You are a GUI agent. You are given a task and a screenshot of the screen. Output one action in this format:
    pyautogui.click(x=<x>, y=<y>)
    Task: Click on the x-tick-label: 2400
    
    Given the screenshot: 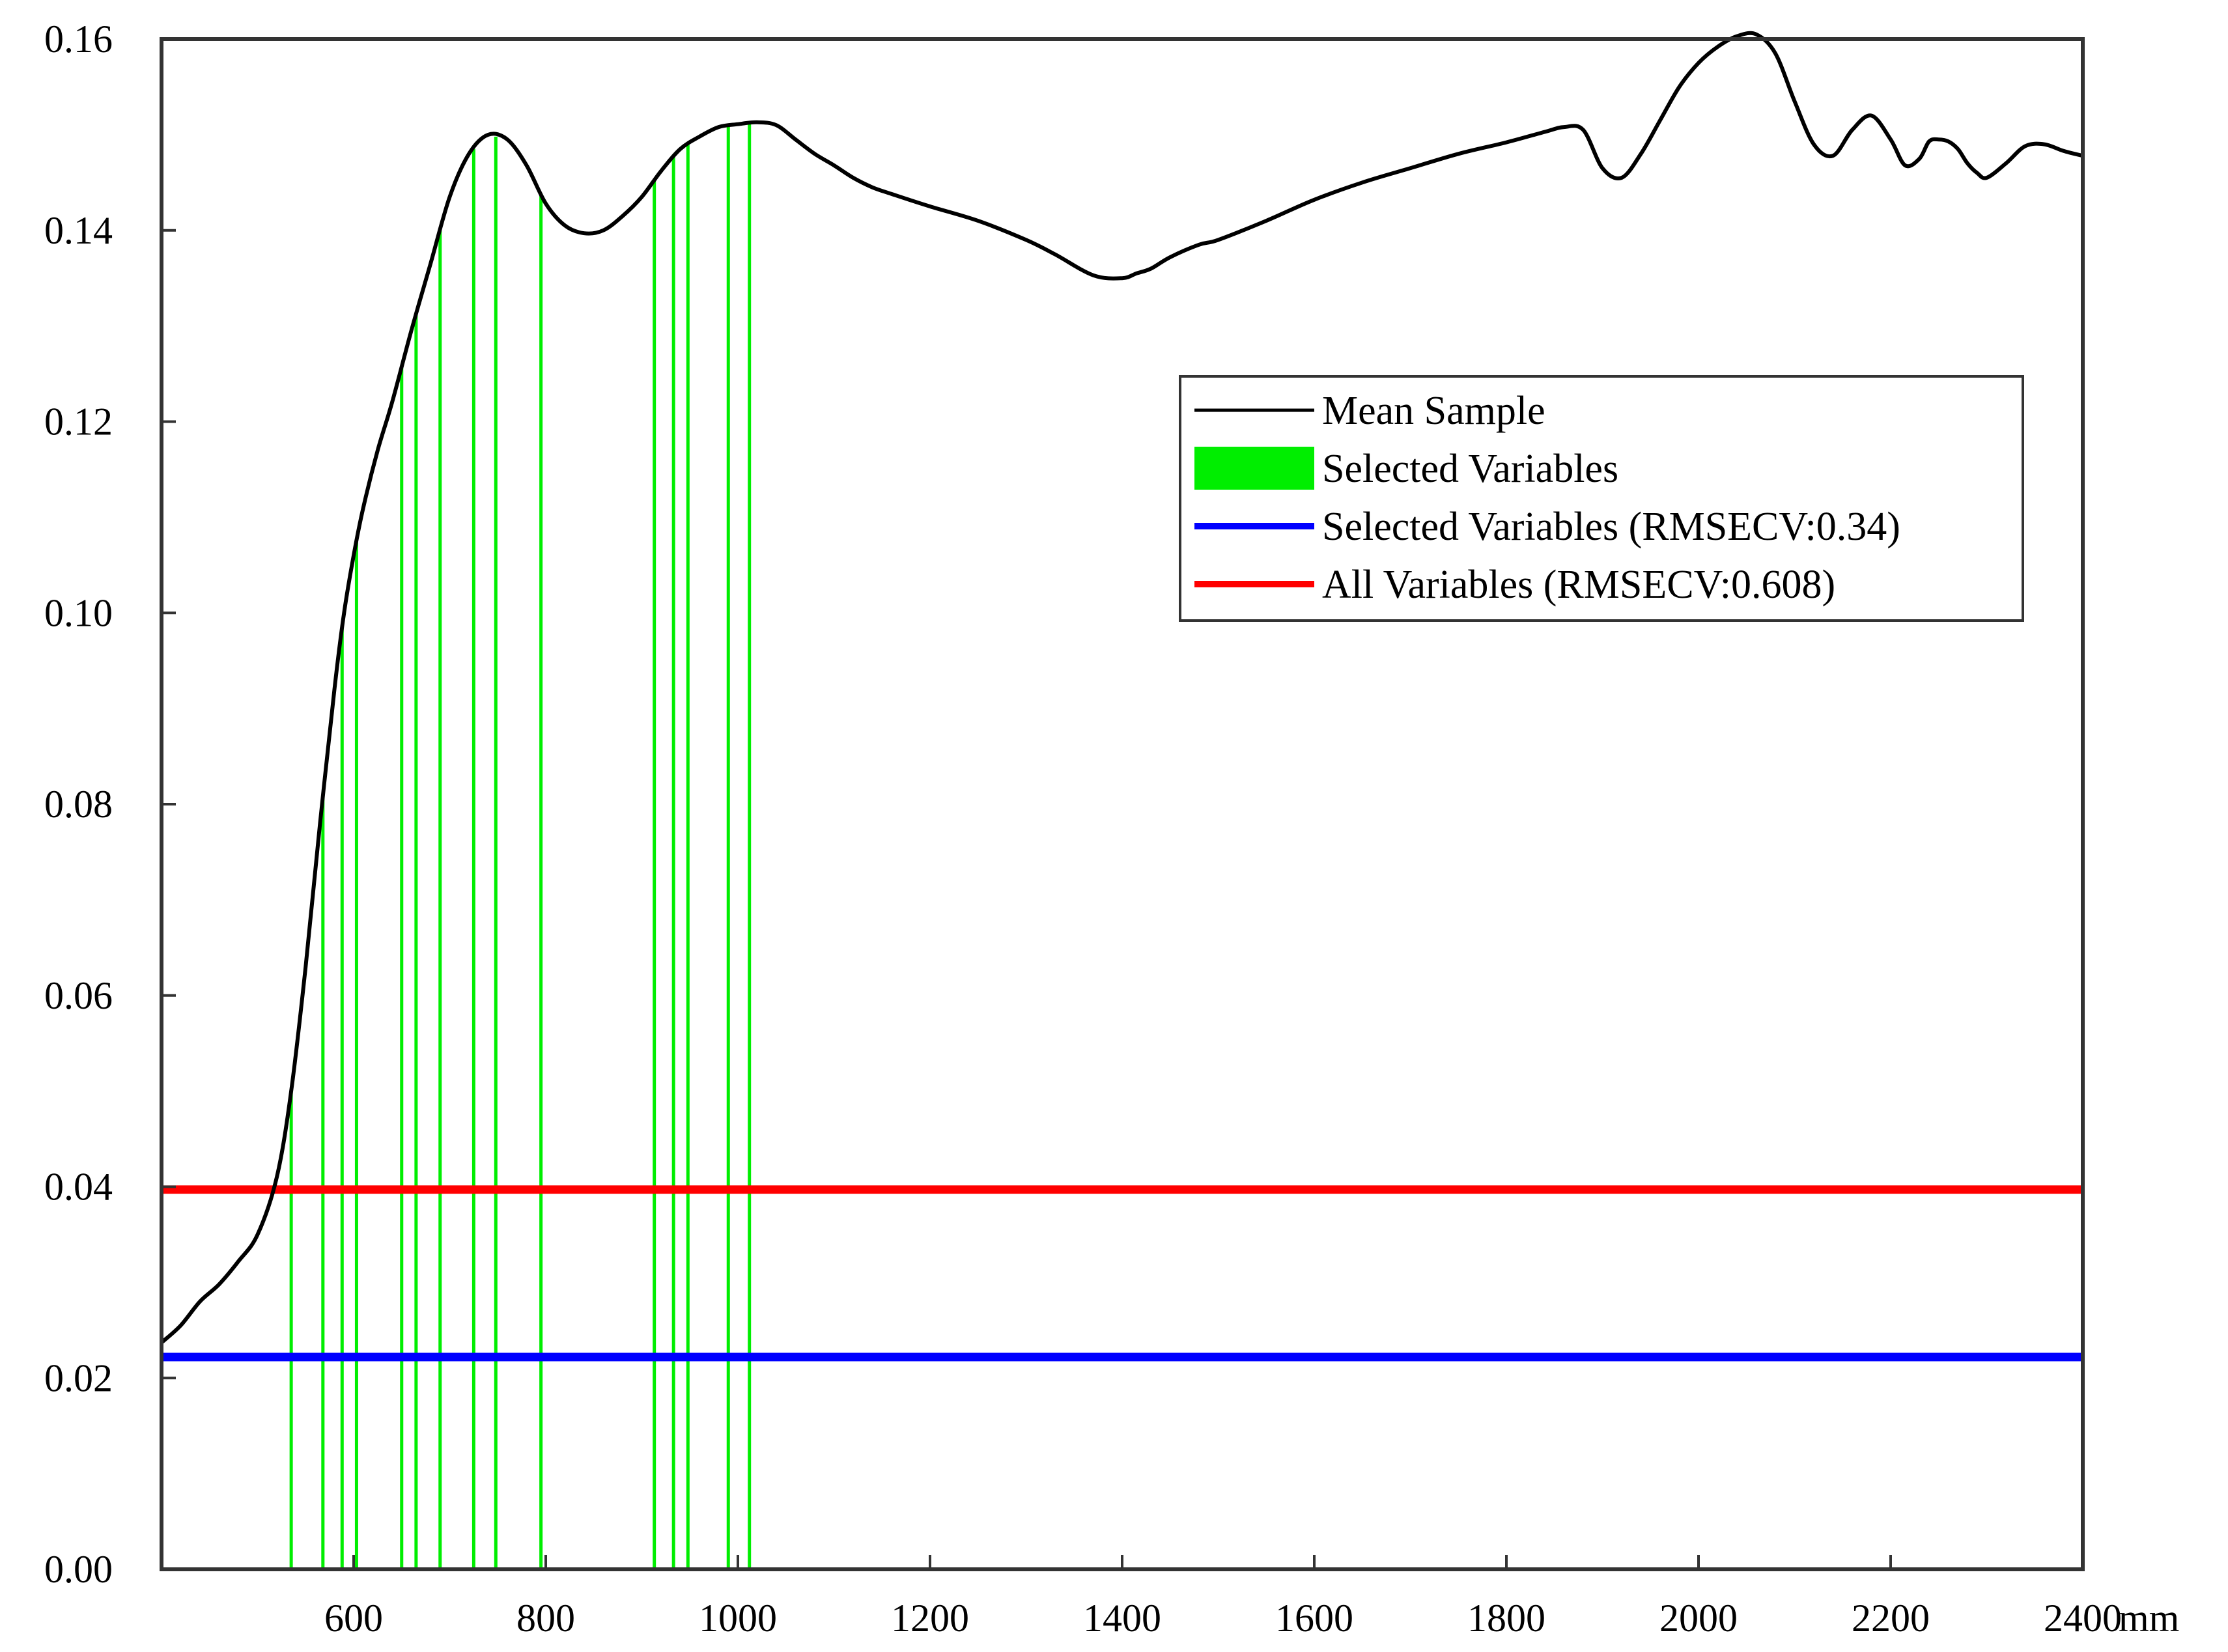 What is the action you would take?
    pyautogui.click(x=2083, y=1619)
    